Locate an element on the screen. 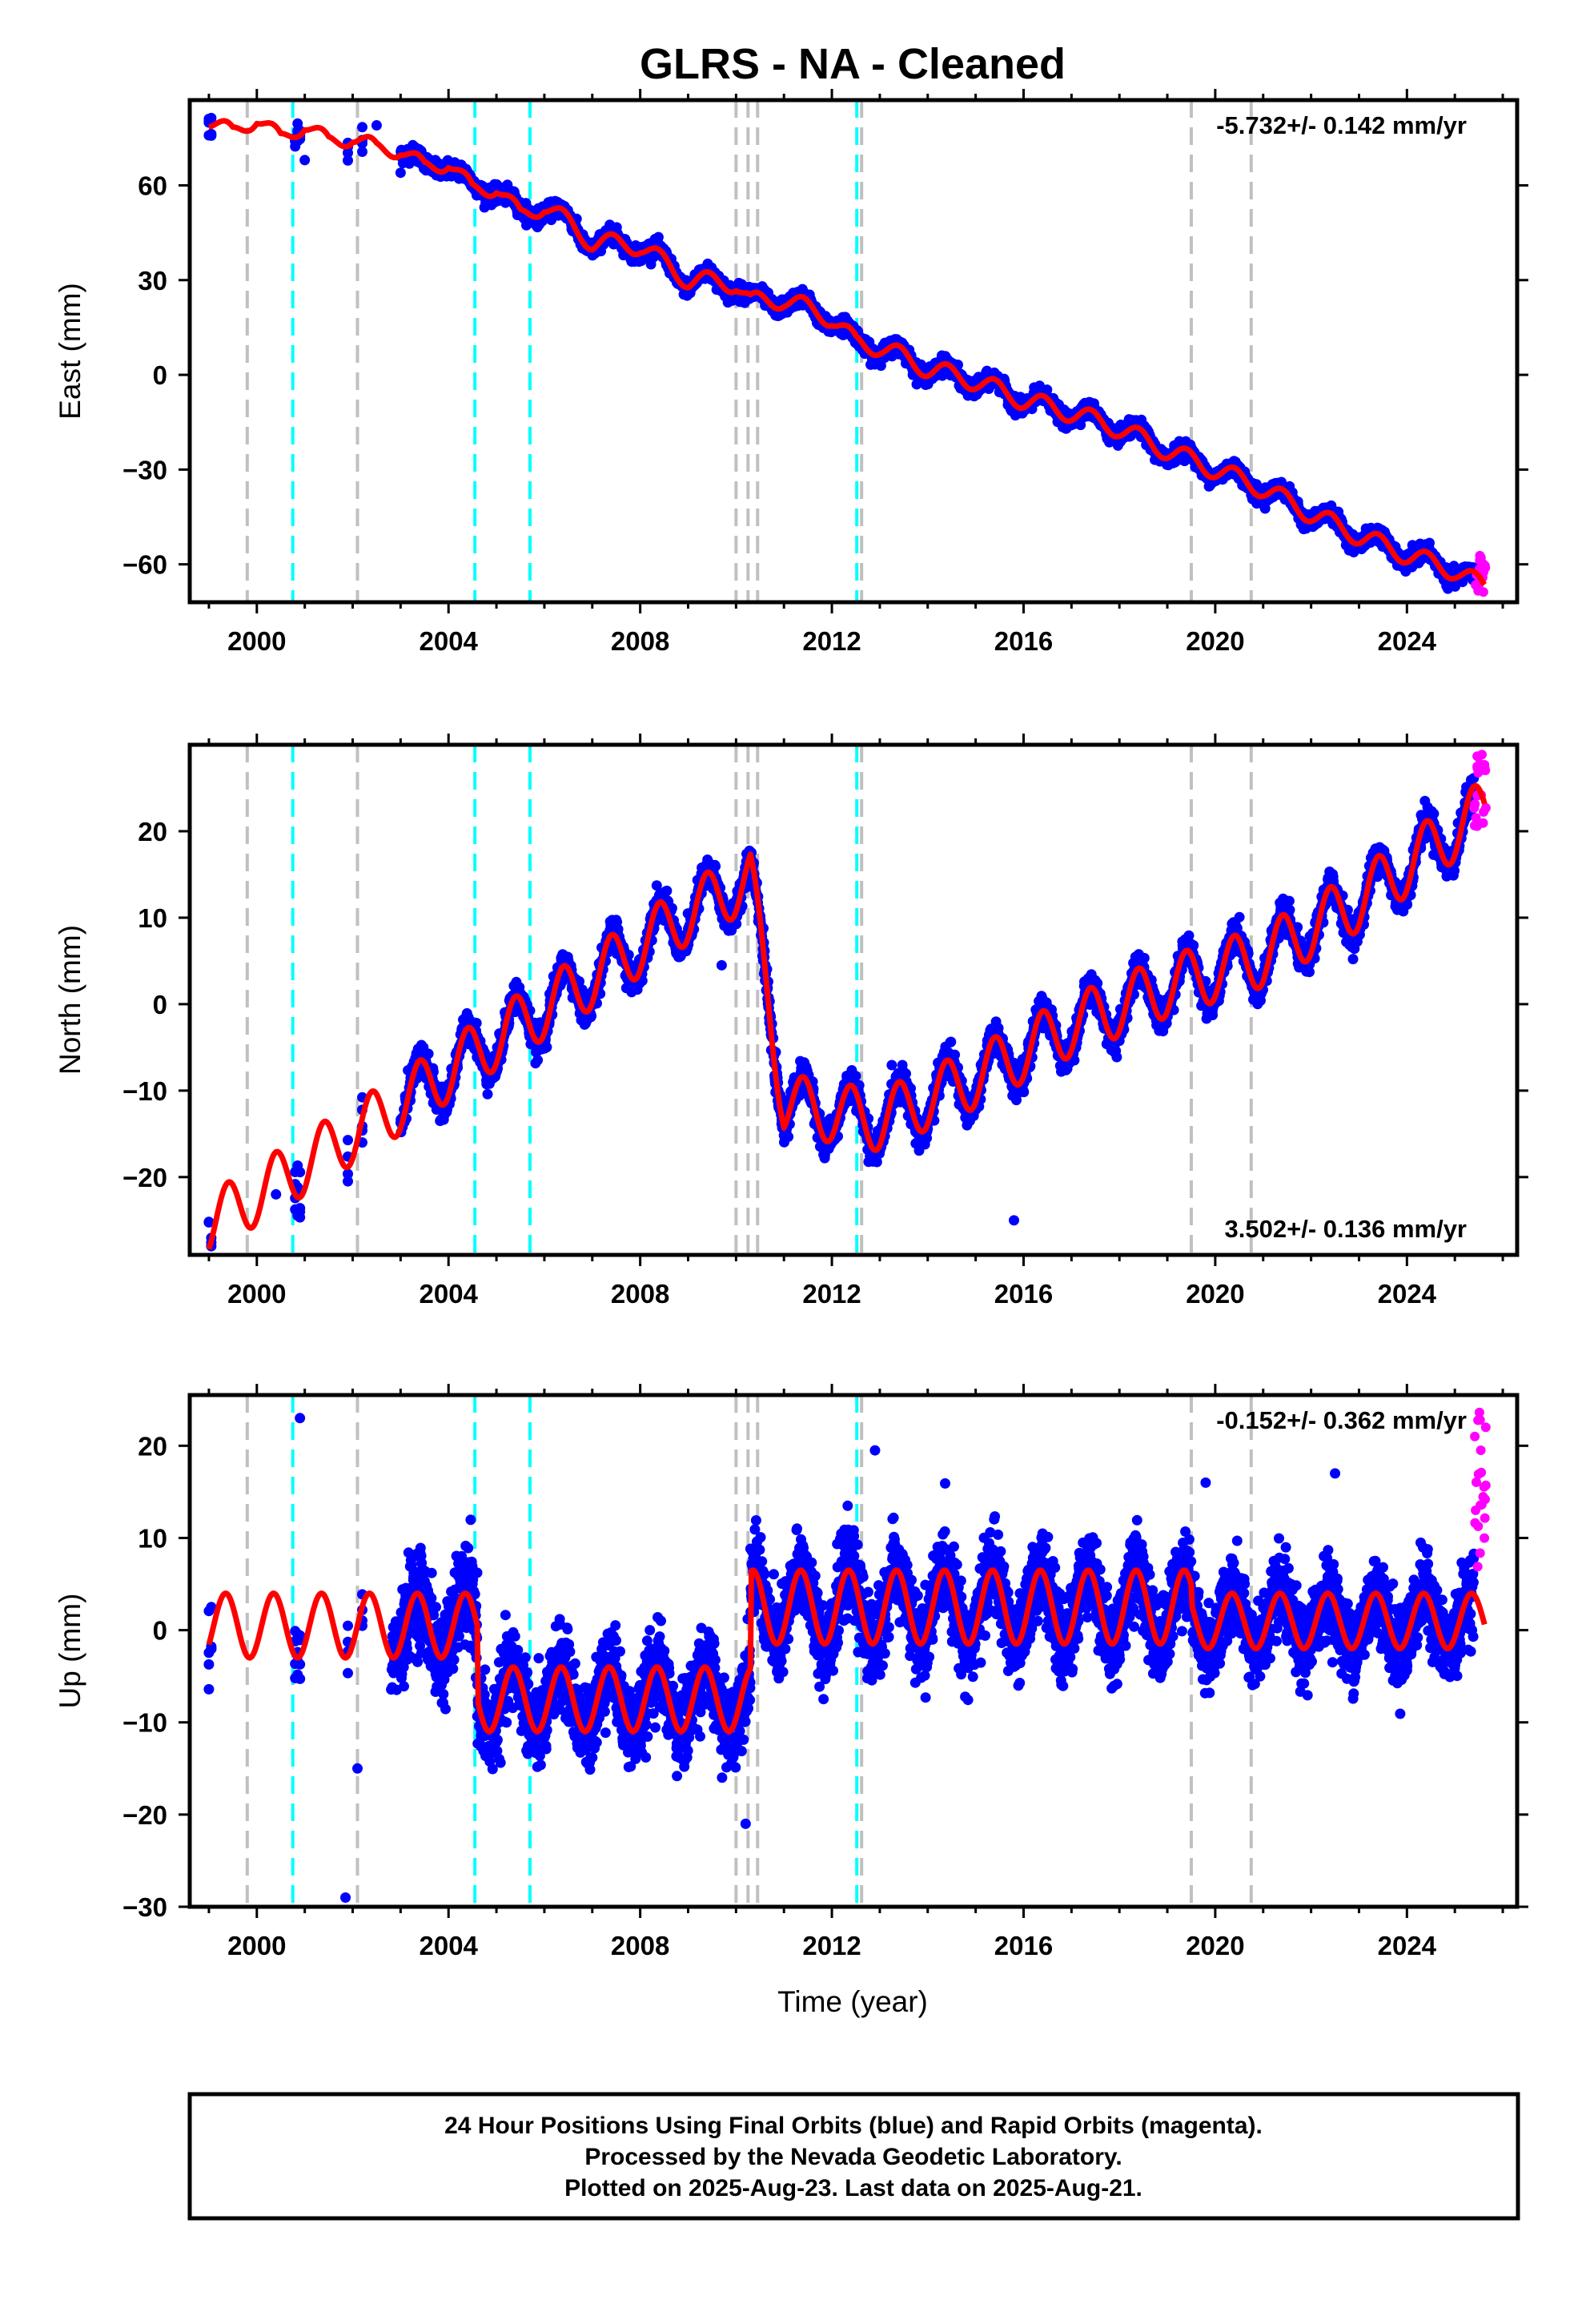  x-tick-label: 2008 is located at coordinates (640, 641).